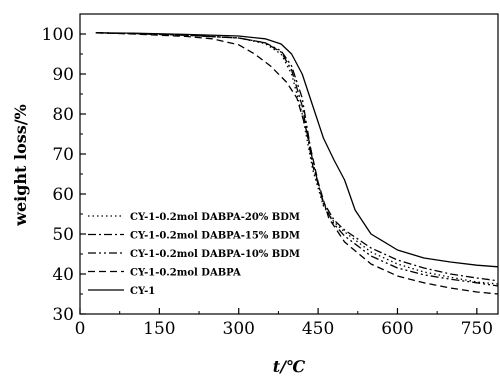 Image resolution: width=500 pixels, height=377 pixels. I want to click on x-tick-label: 150, so click(159, 329).